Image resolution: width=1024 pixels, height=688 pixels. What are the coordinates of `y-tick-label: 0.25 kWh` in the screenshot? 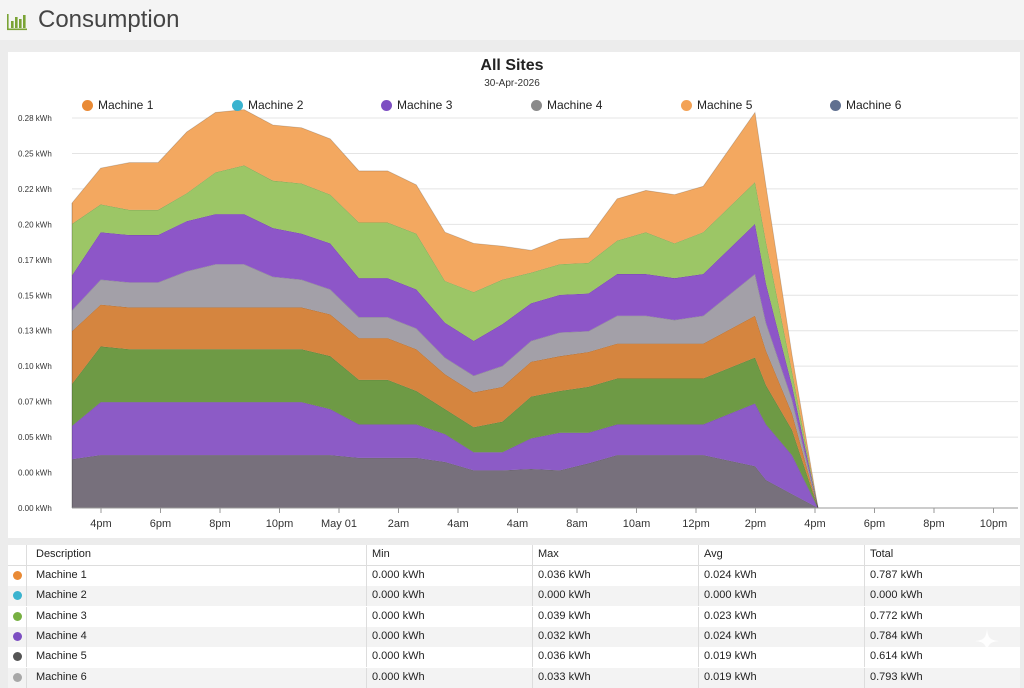 It's located at (35, 153).